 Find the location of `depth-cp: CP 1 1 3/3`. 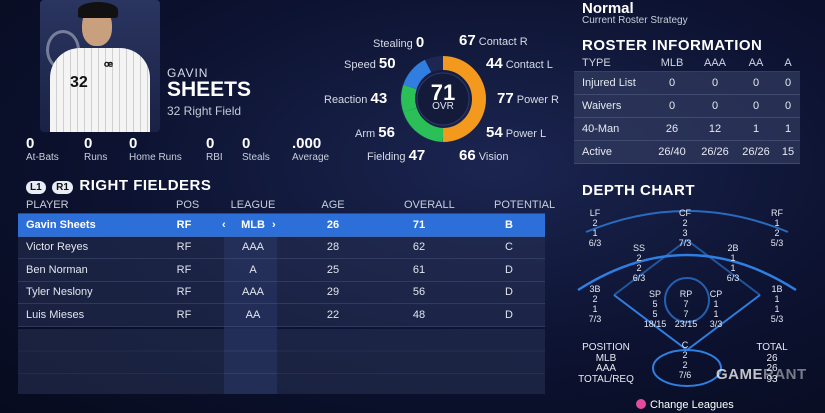

depth-cp: CP 1 1 3/3 is located at coordinates (716, 309).